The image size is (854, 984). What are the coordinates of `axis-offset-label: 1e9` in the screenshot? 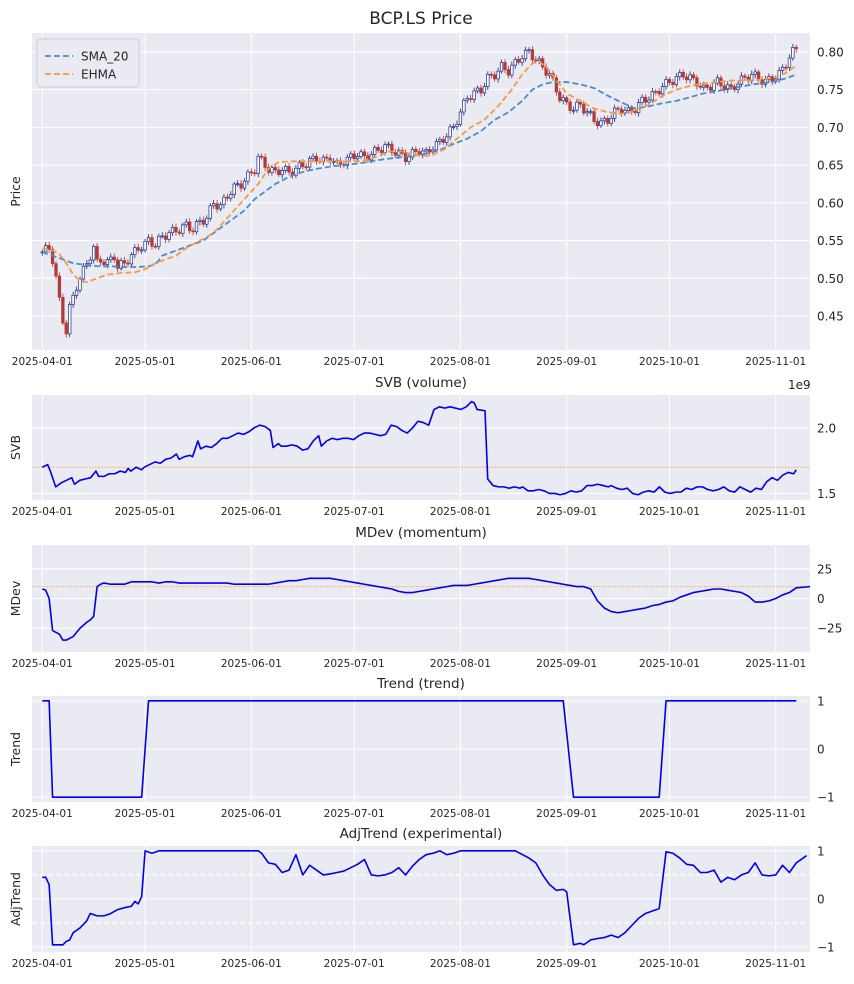 It's located at (799, 385).